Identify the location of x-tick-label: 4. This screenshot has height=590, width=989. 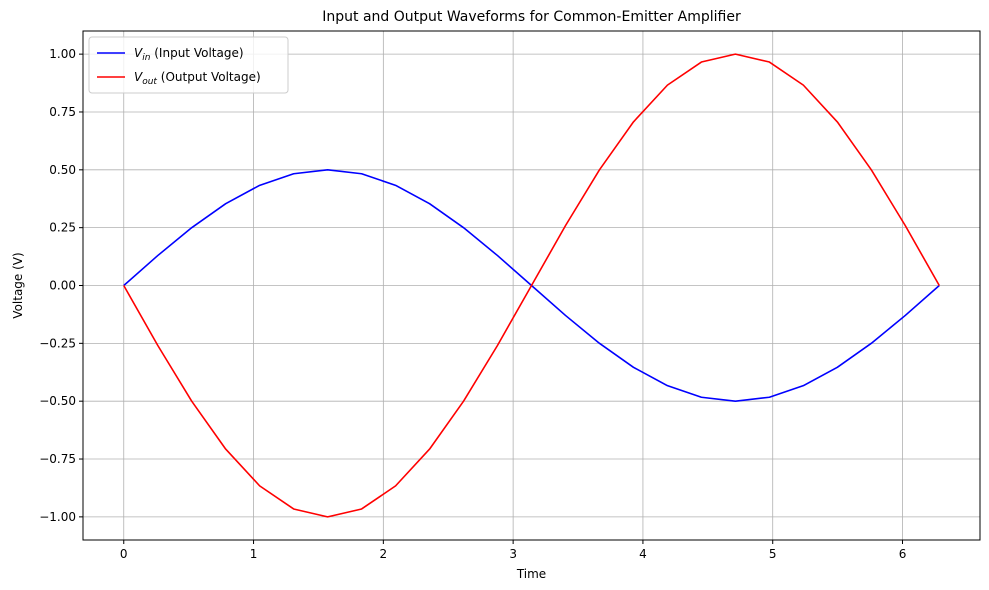
(643, 554).